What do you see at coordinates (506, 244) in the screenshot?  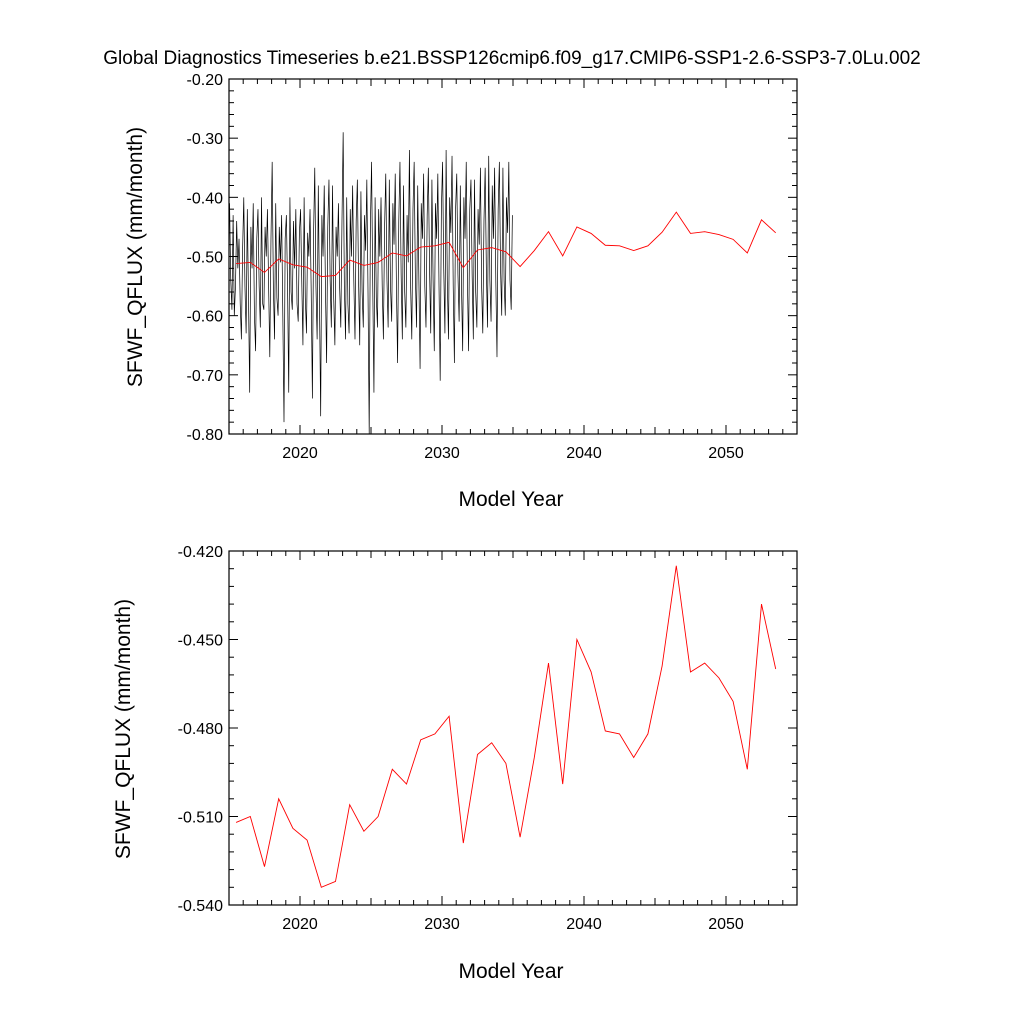 I see `top-annual-series-line` at bounding box center [506, 244].